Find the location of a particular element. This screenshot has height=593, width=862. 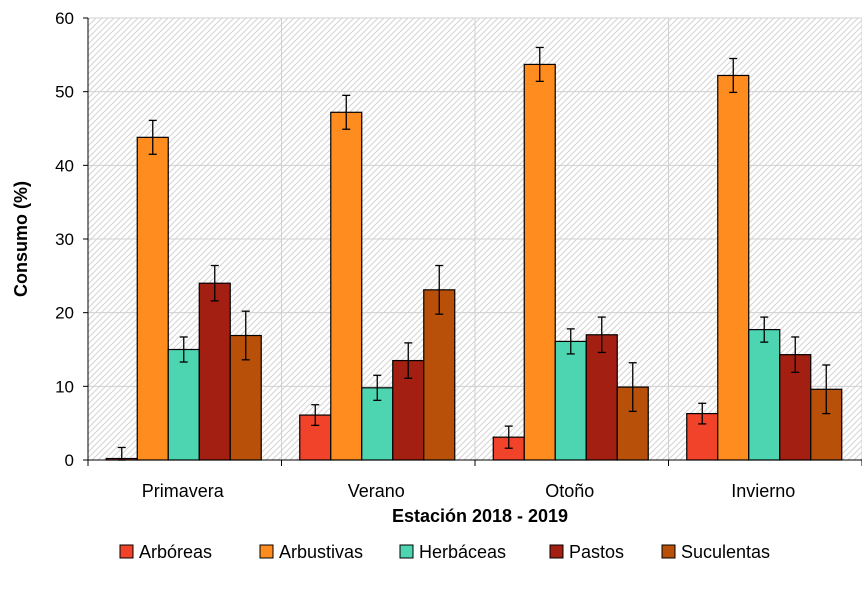

bar-herbáceas-otoño is located at coordinates (570, 400).